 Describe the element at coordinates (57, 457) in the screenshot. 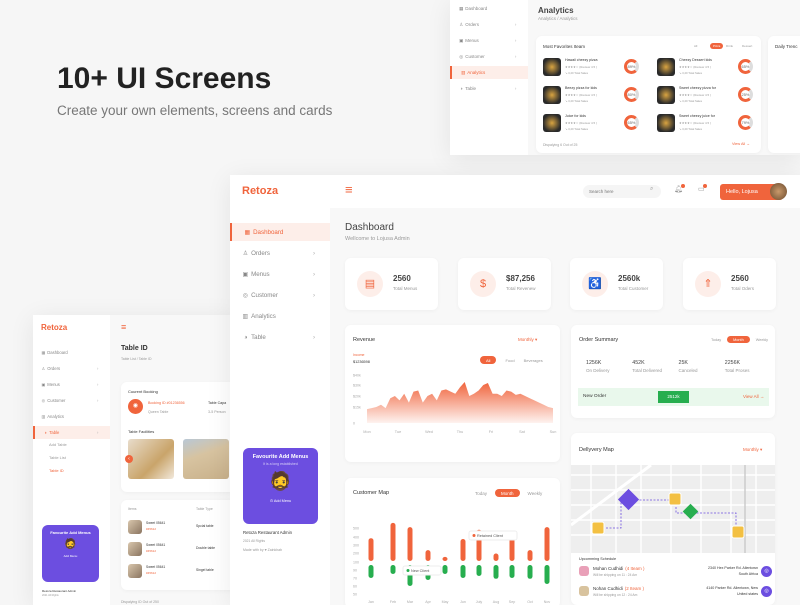

I see `sub-nav-item: Table List` at that location.